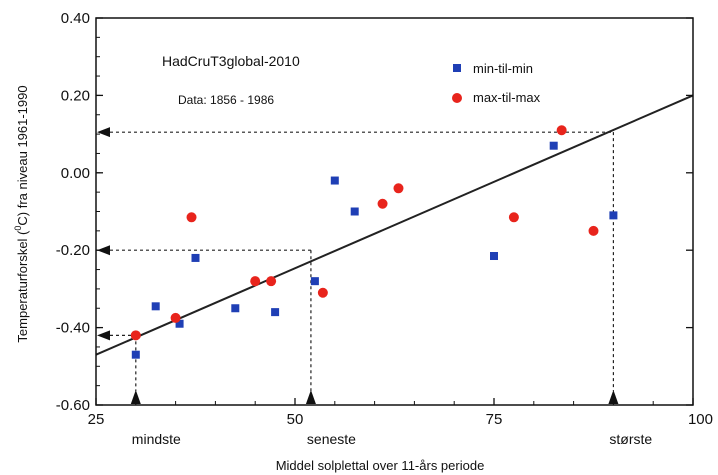 The height and width of the screenshot is (475, 718). What do you see at coordinates (295, 419) in the screenshot?
I see `x-tick-label: 50` at bounding box center [295, 419].